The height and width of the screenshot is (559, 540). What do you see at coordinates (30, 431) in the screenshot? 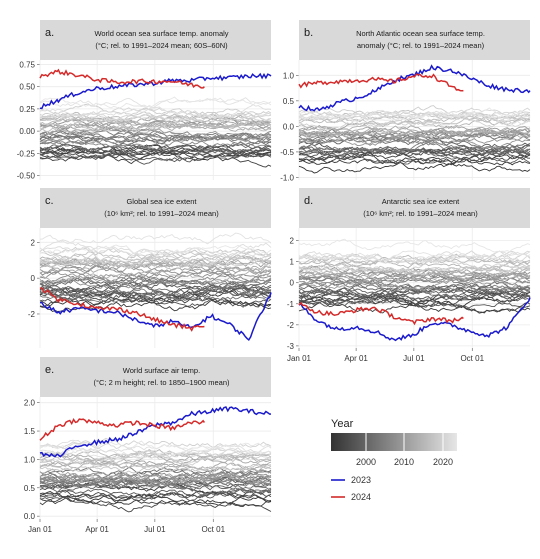
I see `y-tick-label: 1.5` at bounding box center [30, 431].